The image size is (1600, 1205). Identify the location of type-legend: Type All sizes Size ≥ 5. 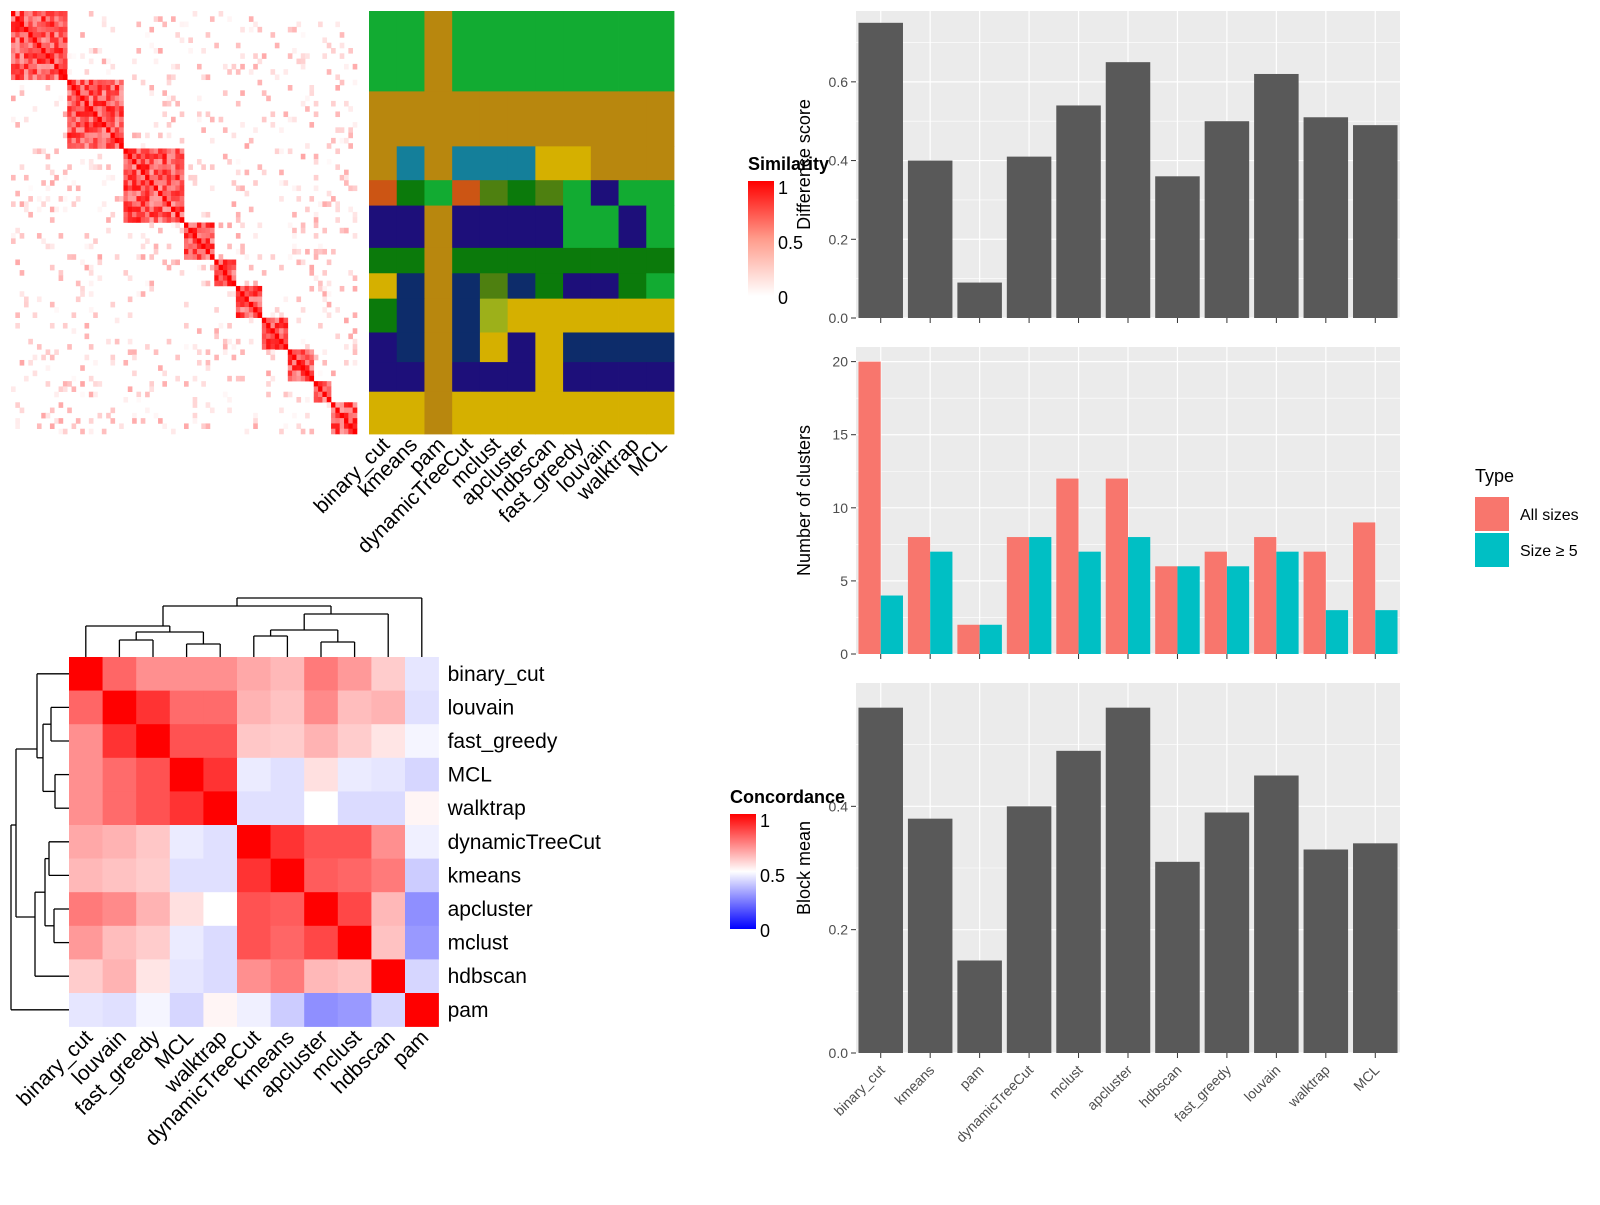
(1527, 516).